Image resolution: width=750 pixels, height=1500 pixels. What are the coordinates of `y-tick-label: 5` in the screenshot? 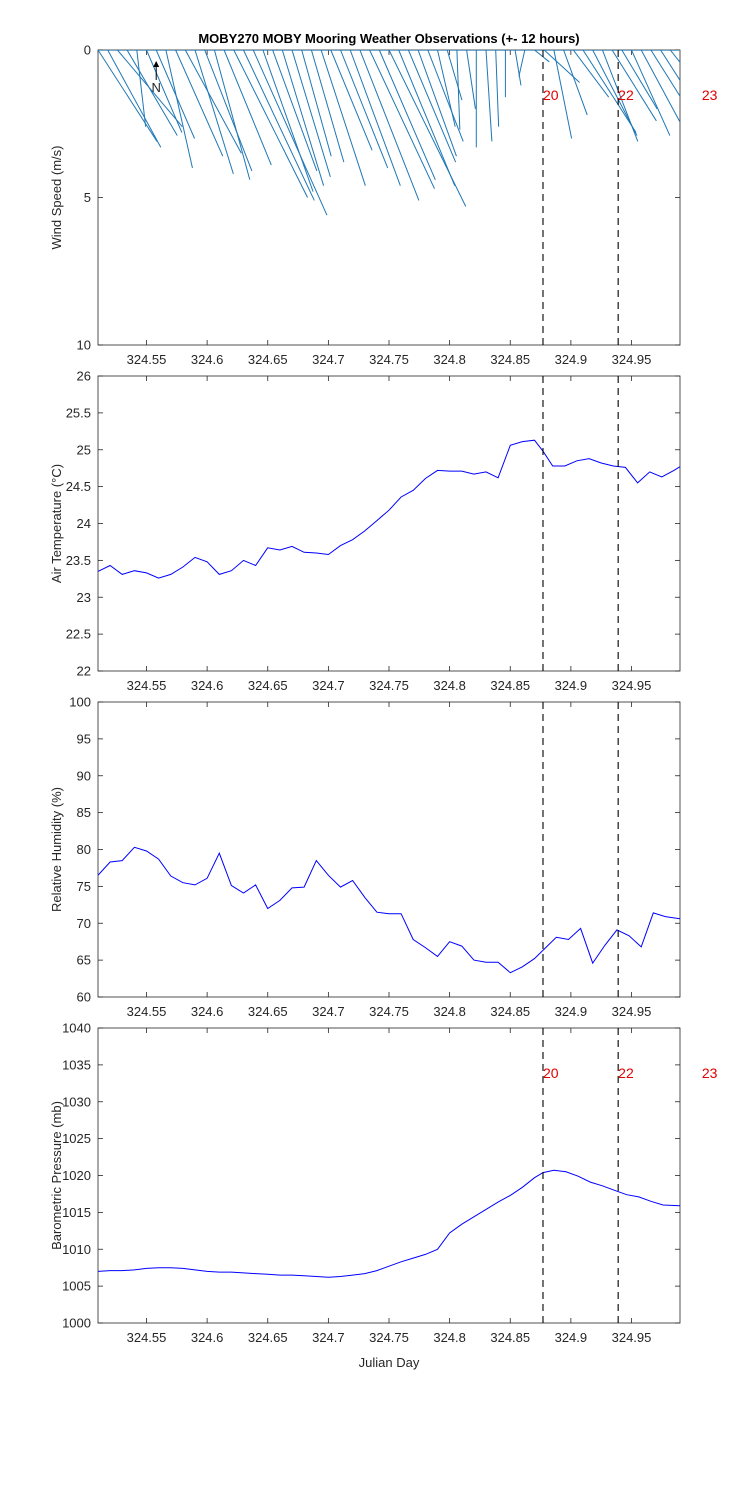 It's located at (87, 197).